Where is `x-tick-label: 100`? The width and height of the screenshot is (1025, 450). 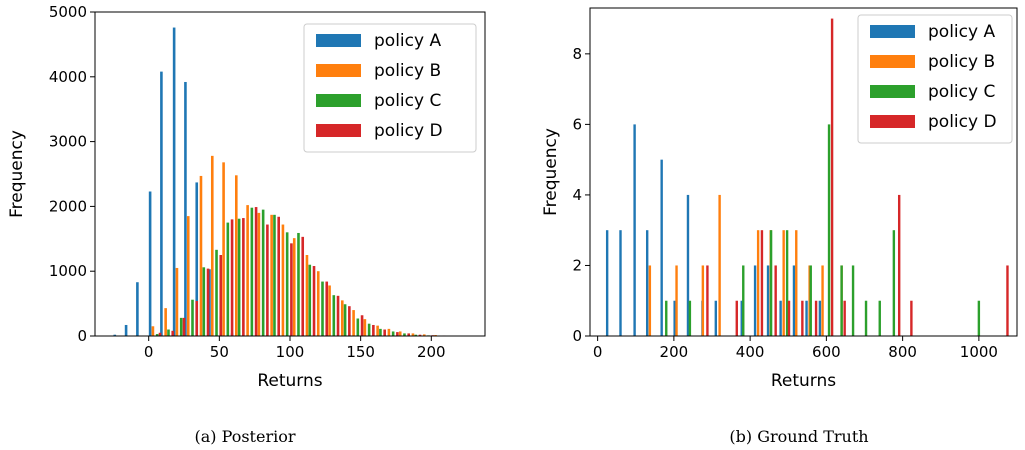
x-tick-label: 100 is located at coordinates (290, 352).